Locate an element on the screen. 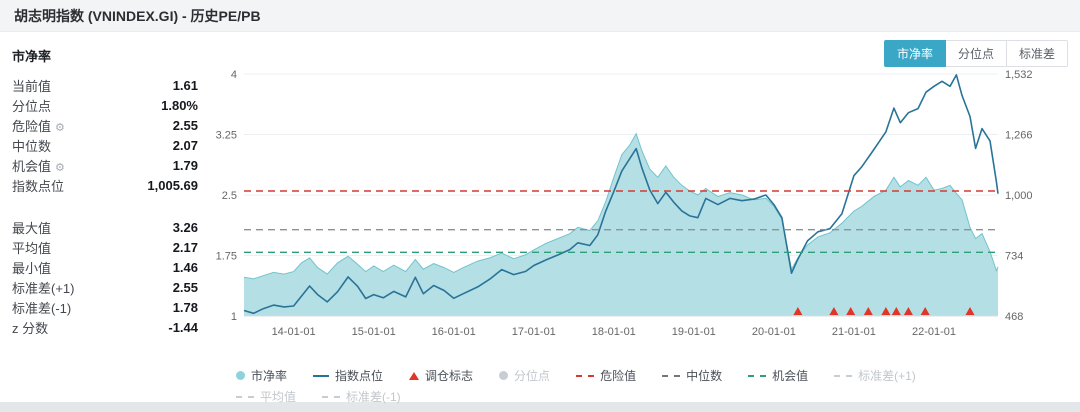 The width and height of the screenshot is (1080, 412). svg-text: 1,266 is located at coordinates (1019, 136).